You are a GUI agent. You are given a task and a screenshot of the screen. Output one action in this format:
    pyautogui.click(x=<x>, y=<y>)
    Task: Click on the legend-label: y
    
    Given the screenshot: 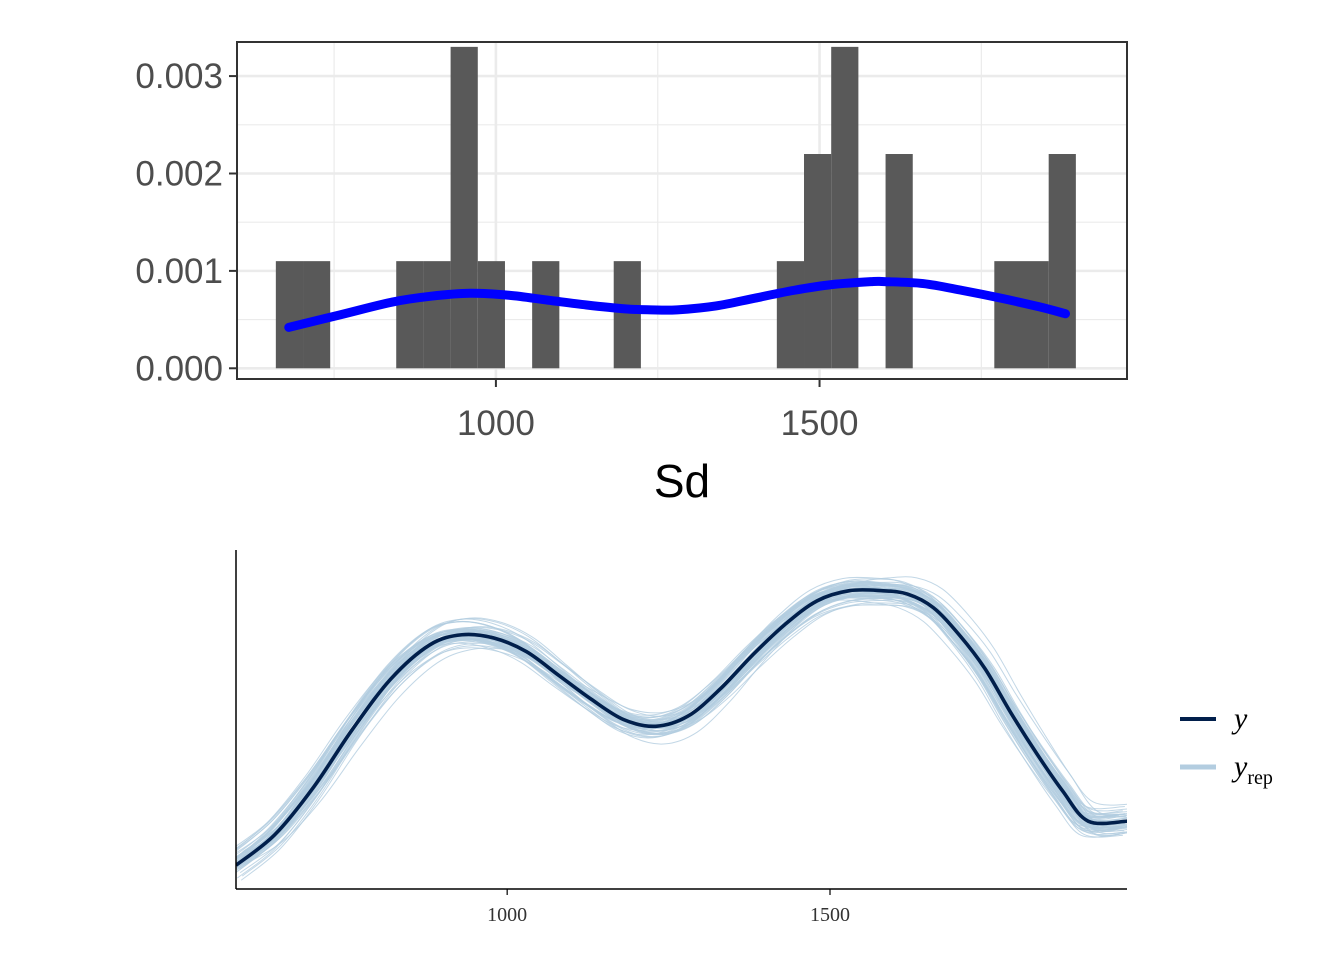 What is the action you would take?
    pyautogui.click(x=1239, y=718)
    